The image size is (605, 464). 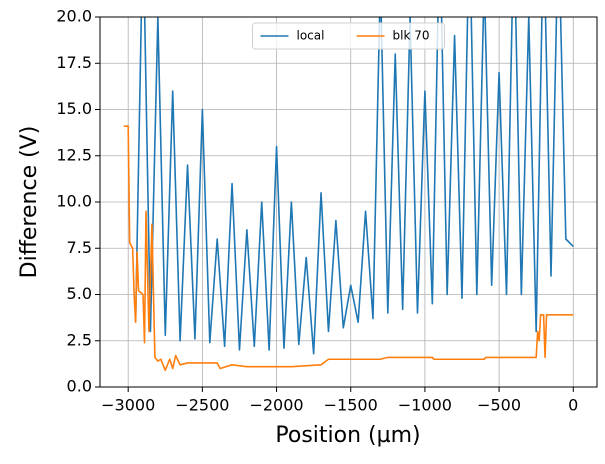 What do you see at coordinates (74, 154) in the screenshot?
I see `y-tick-label: 12.5` at bounding box center [74, 154].